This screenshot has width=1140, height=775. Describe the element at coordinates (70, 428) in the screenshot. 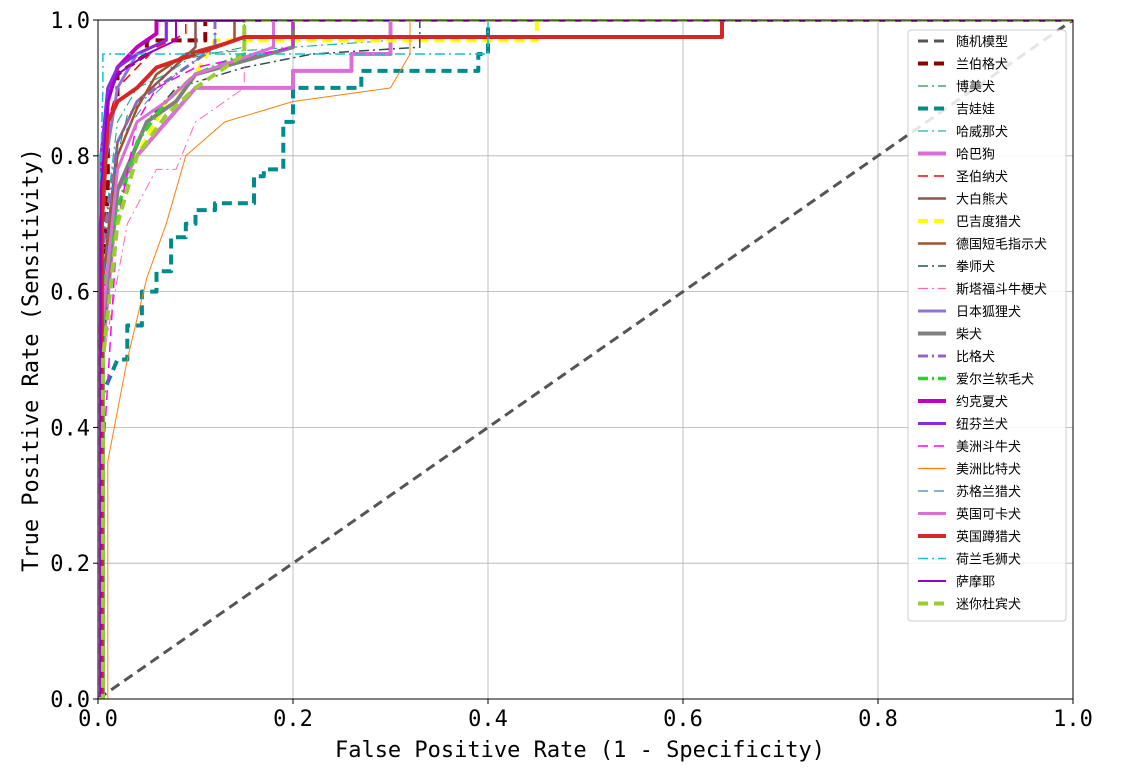

I see `y-tick-label: 0.4` at that location.